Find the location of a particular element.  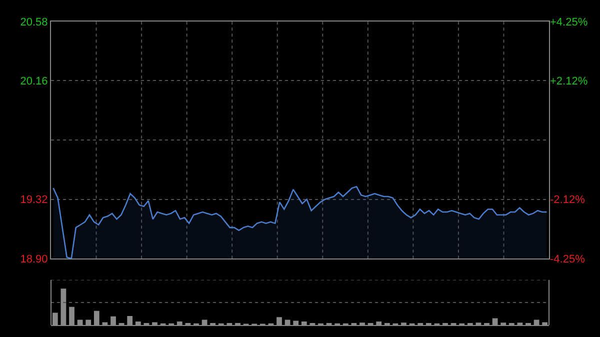

y-tick-label: 19.32 is located at coordinates (34, 200).